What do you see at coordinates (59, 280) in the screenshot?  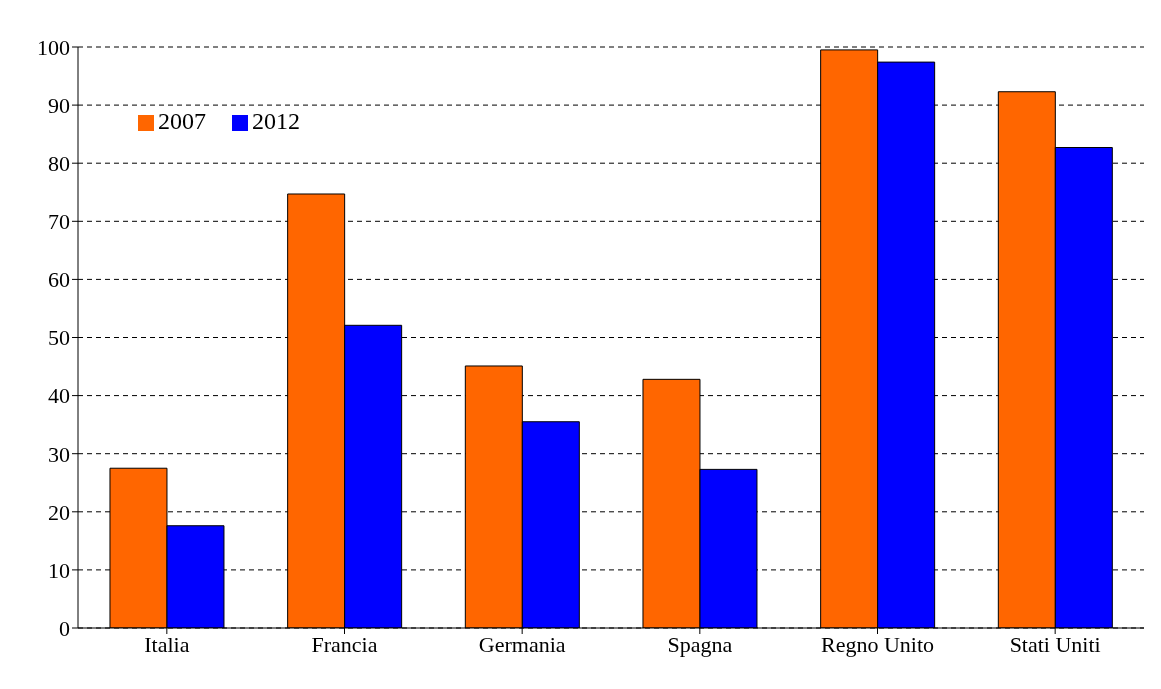 I see `y-tick-label: 60` at bounding box center [59, 280].